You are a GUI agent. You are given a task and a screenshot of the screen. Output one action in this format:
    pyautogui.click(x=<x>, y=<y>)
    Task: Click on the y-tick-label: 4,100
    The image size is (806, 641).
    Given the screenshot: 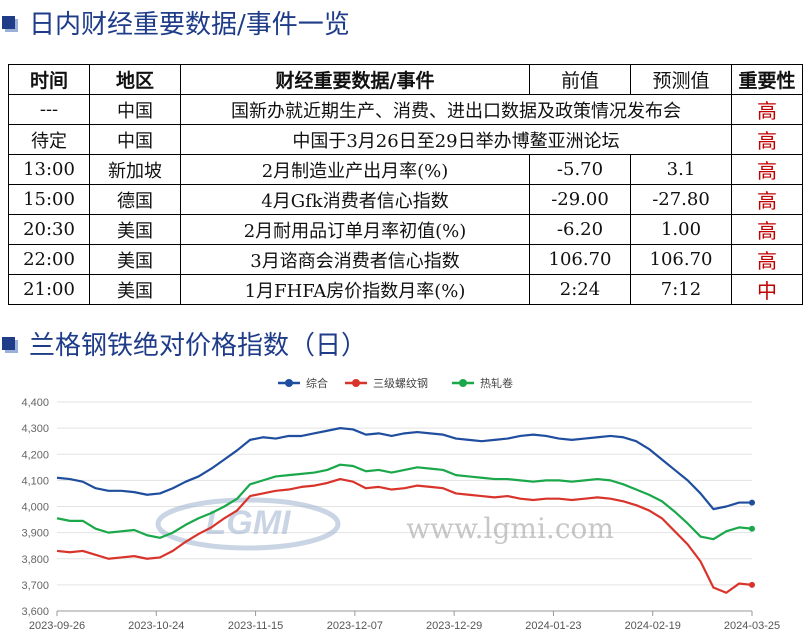 What is the action you would take?
    pyautogui.click(x=35, y=481)
    